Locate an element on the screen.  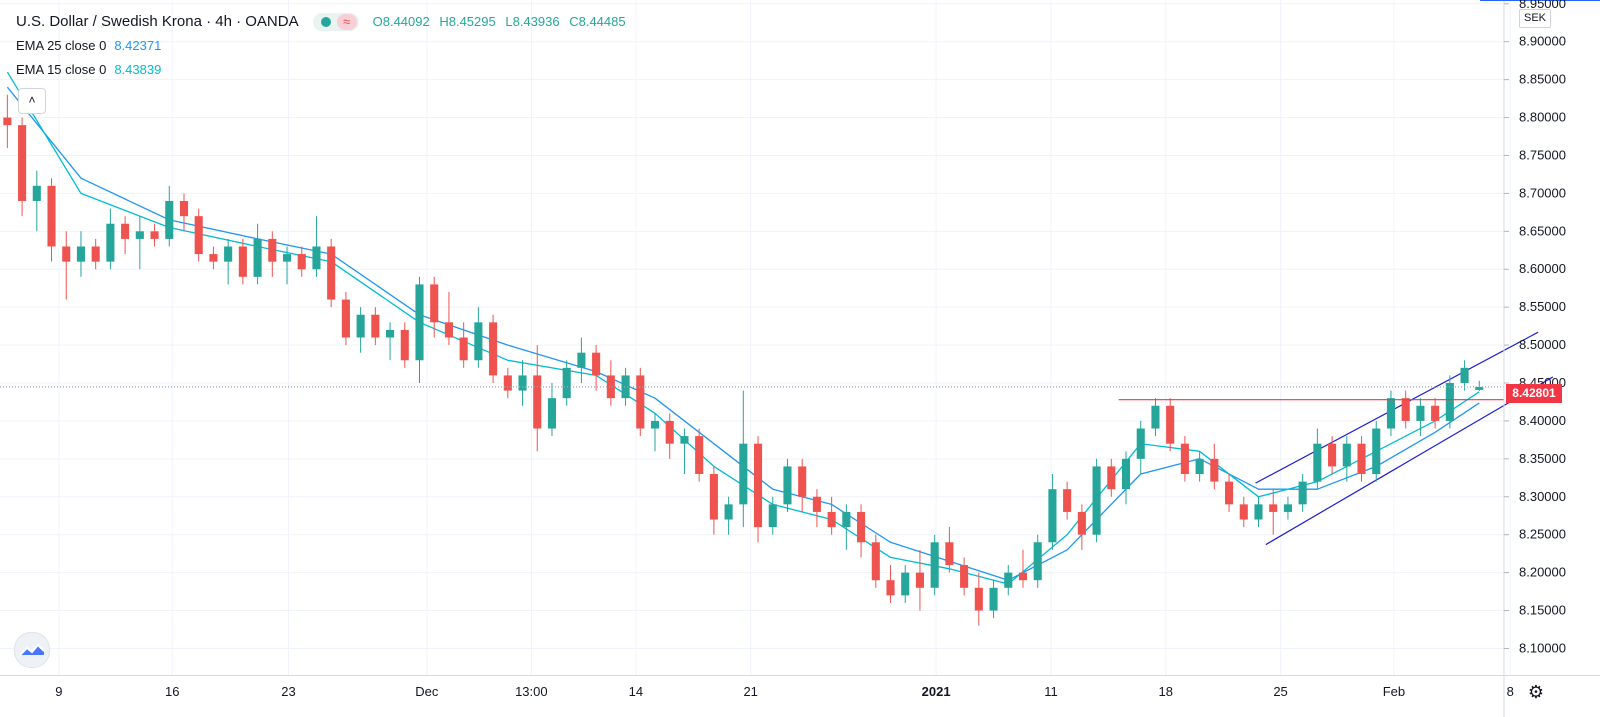
ohlc-values: O8.44092 H8.45295 L8.43936 C8.44485 is located at coordinates (502, 22).